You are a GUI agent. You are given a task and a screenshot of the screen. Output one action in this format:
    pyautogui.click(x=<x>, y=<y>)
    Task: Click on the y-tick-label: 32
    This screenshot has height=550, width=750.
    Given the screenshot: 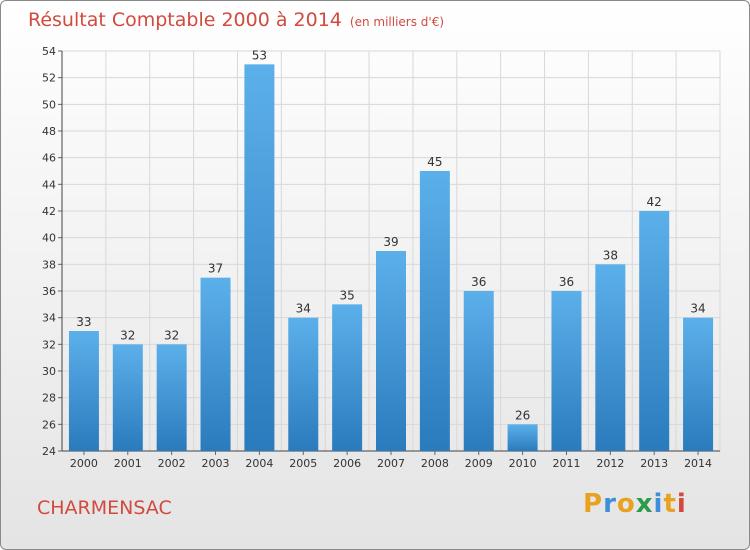 What is the action you would take?
    pyautogui.click(x=49, y=344)
    